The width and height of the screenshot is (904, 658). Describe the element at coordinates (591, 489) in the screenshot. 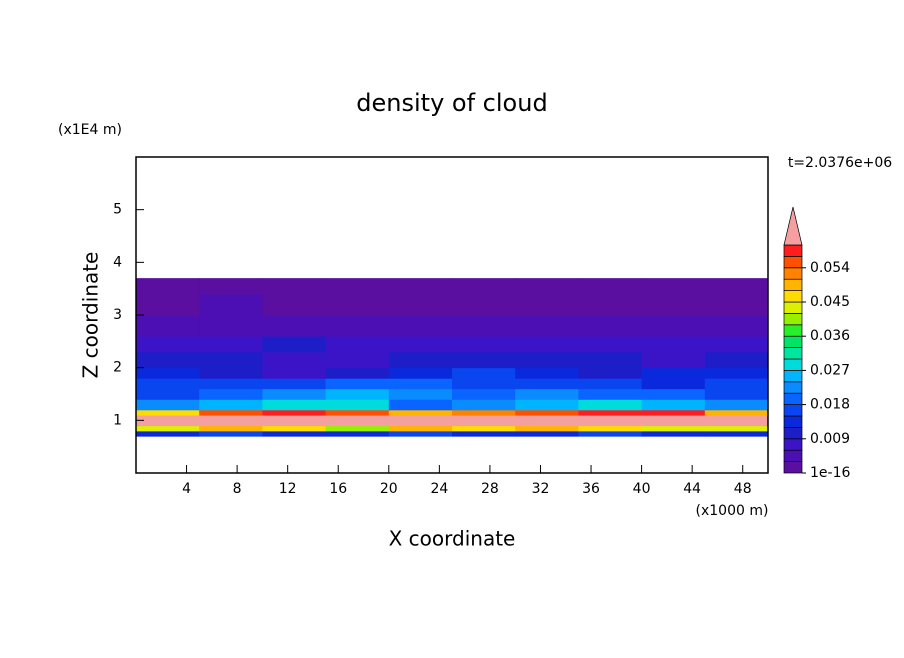

I see `x-tick-label: 36` at that location.